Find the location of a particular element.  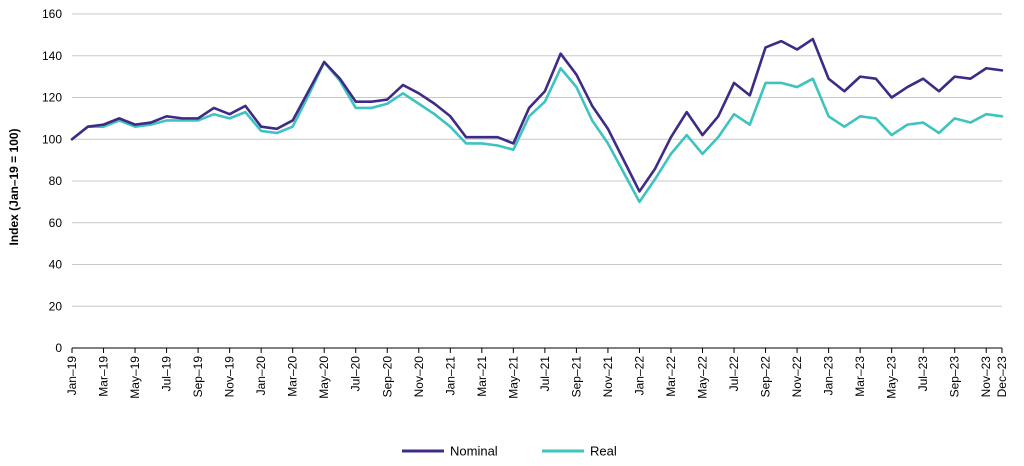

legend-label-real: Real is located at coordinates (603, 451).